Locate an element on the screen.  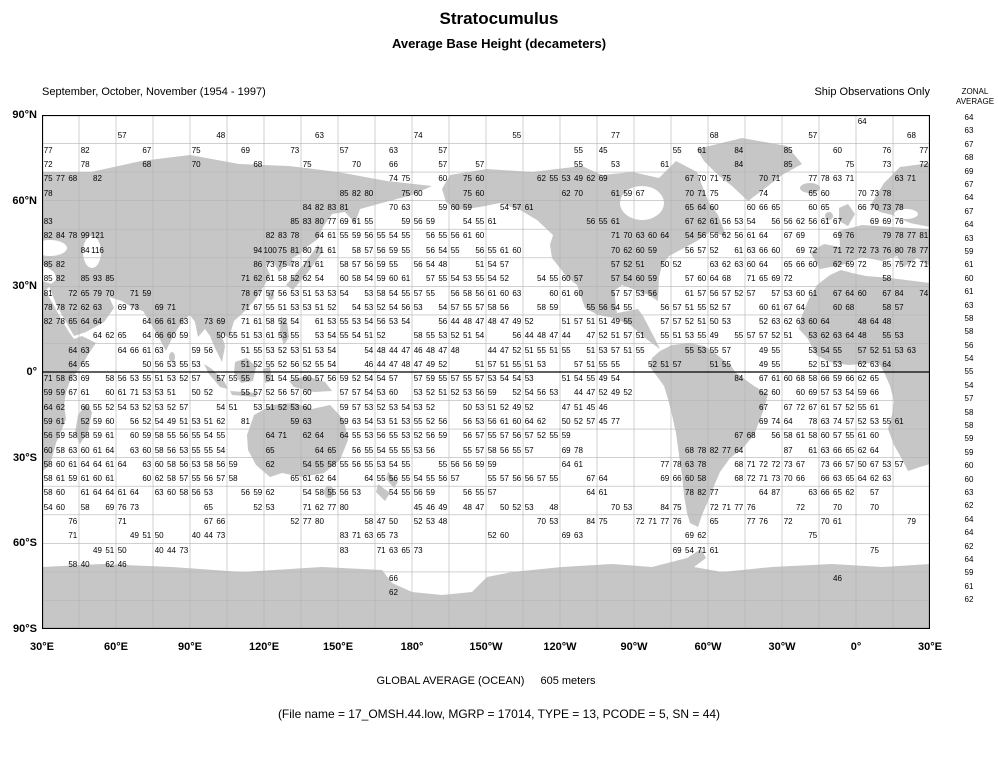
grid-value: 72 is located at coordinates (788, 279).